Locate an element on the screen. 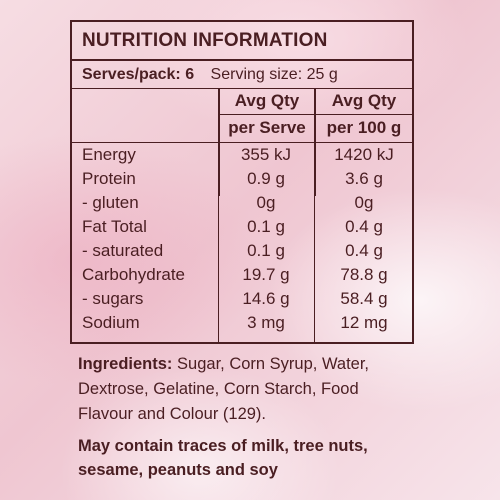 This screenshot has height=500, width=500. panel-title: NUTRITION INFORMATION is located at coordinates (205, 40).